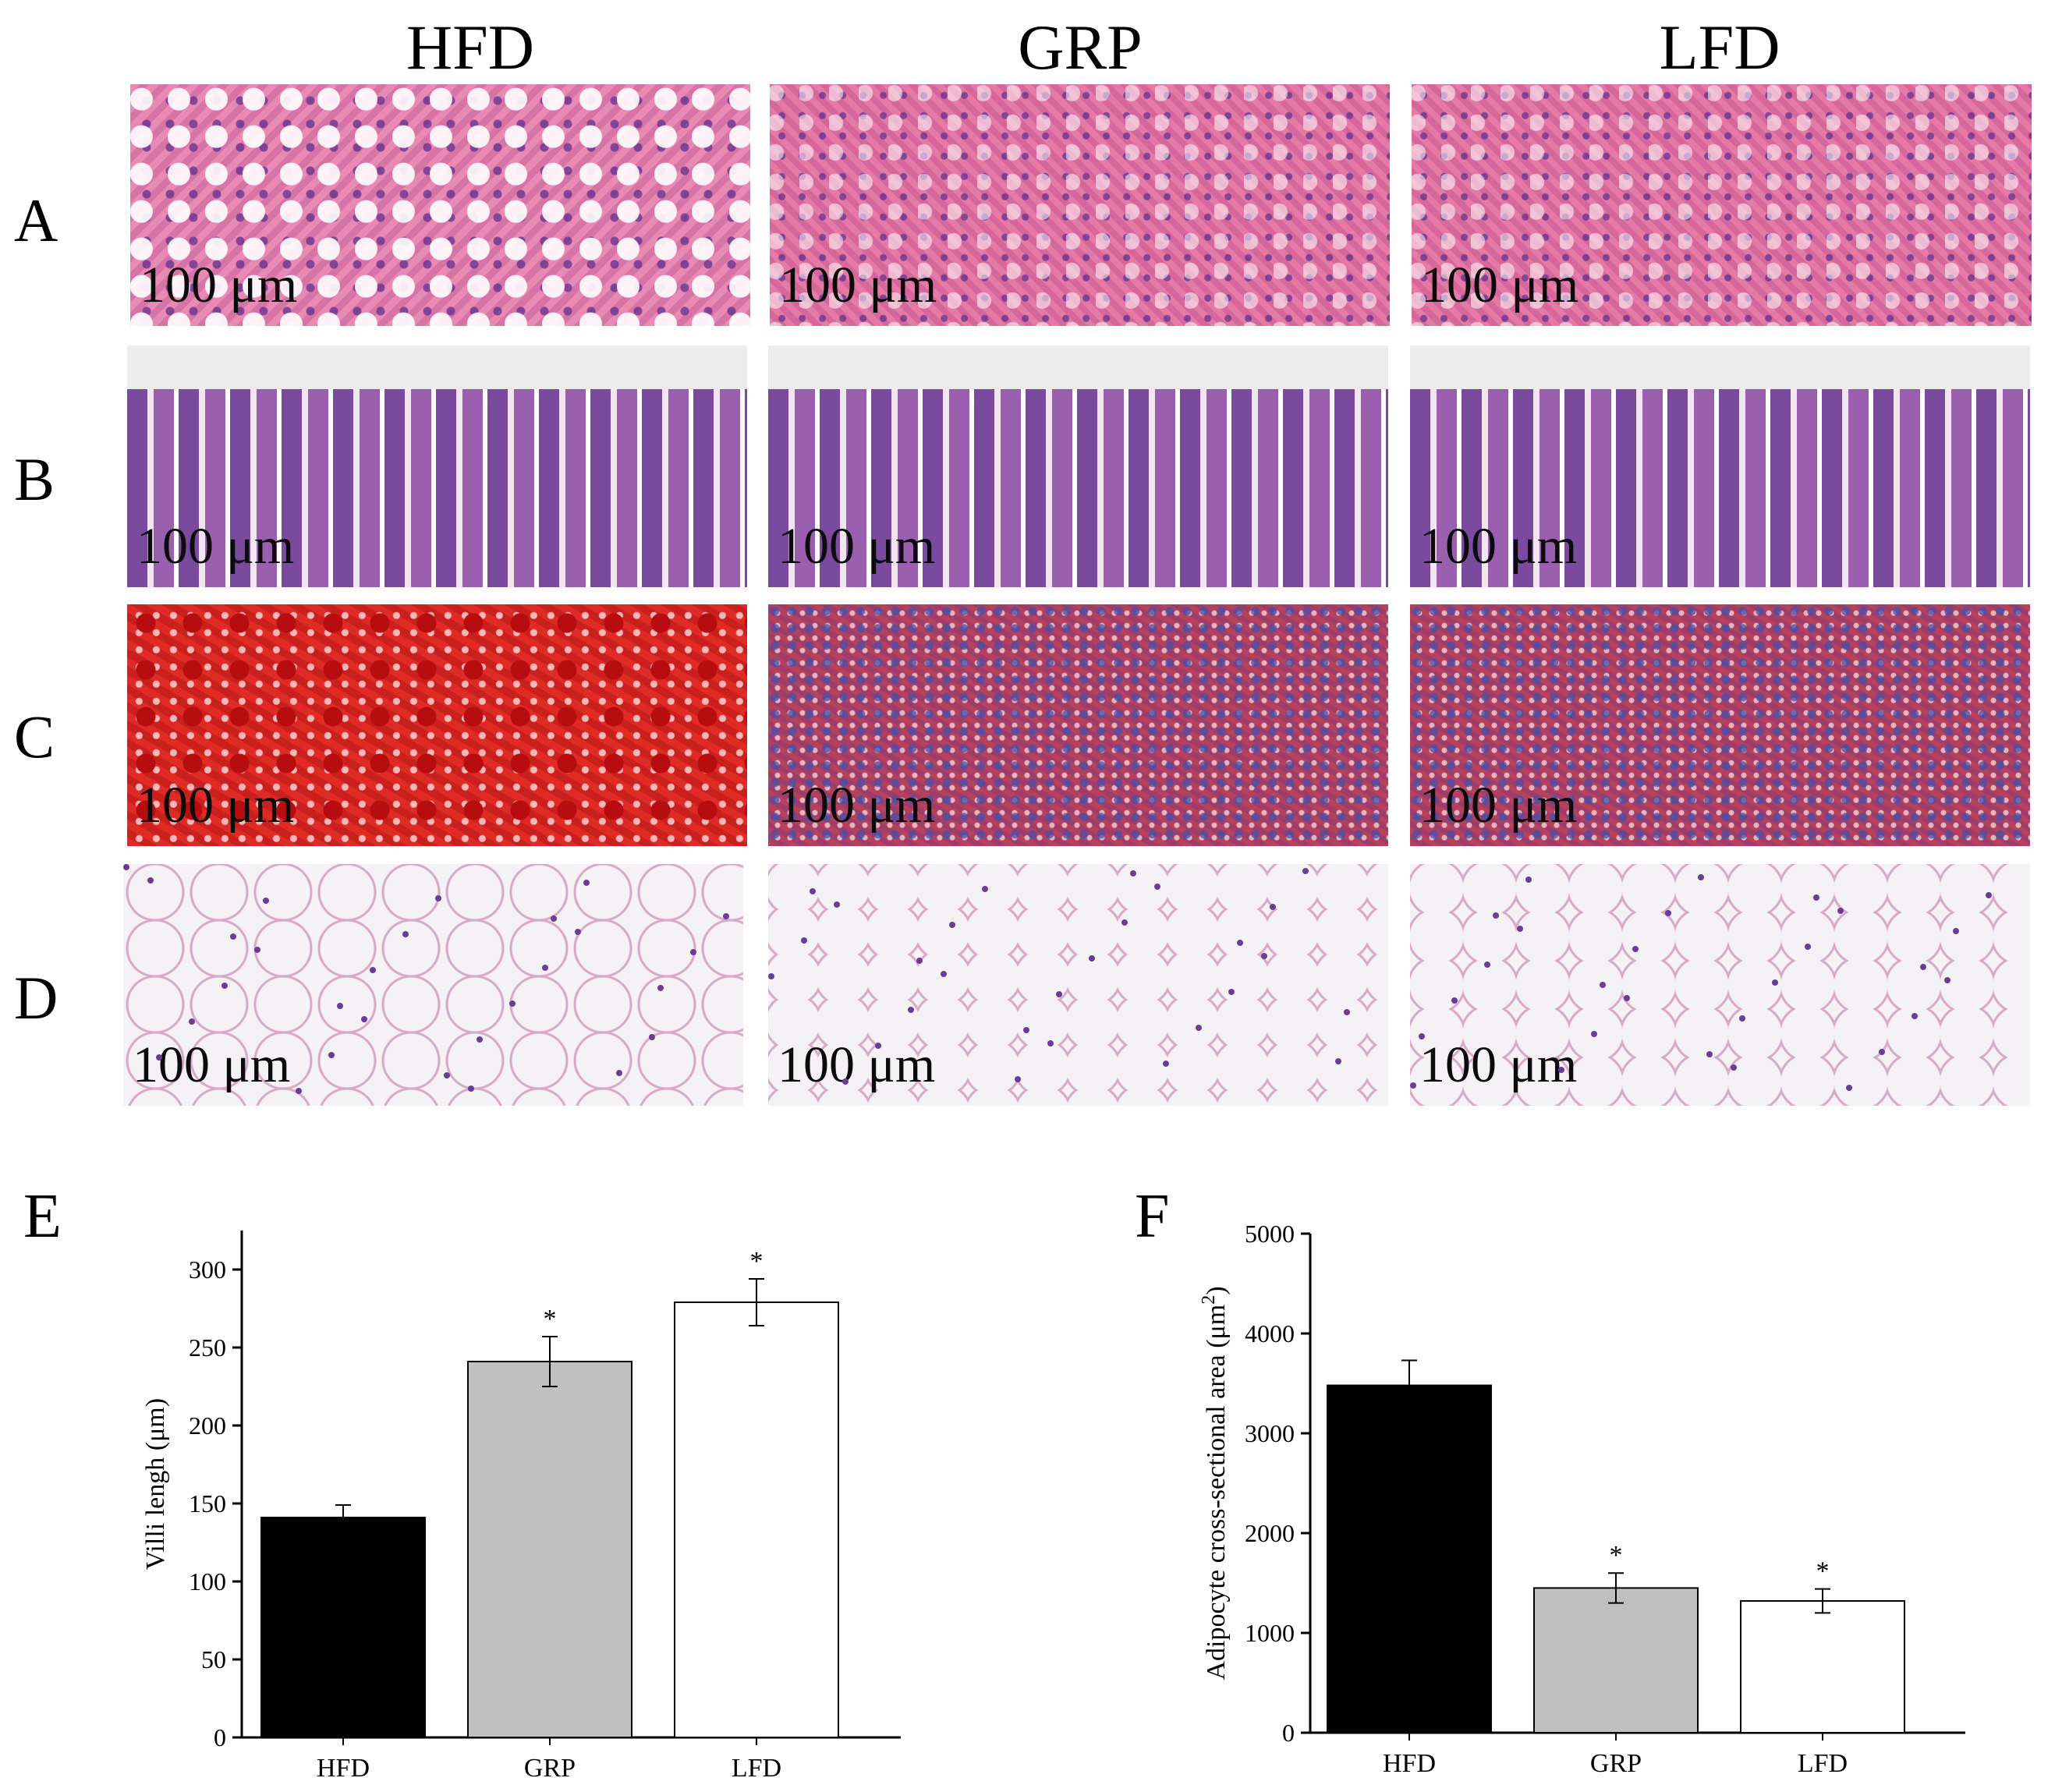 The height and width of the screenshot is (1792, 2055). What do you see at coordinates (1722, 205) in the screenshot?
I see `micrograph-a-lfd: 100 μm` at bounding box center [1722, 205].